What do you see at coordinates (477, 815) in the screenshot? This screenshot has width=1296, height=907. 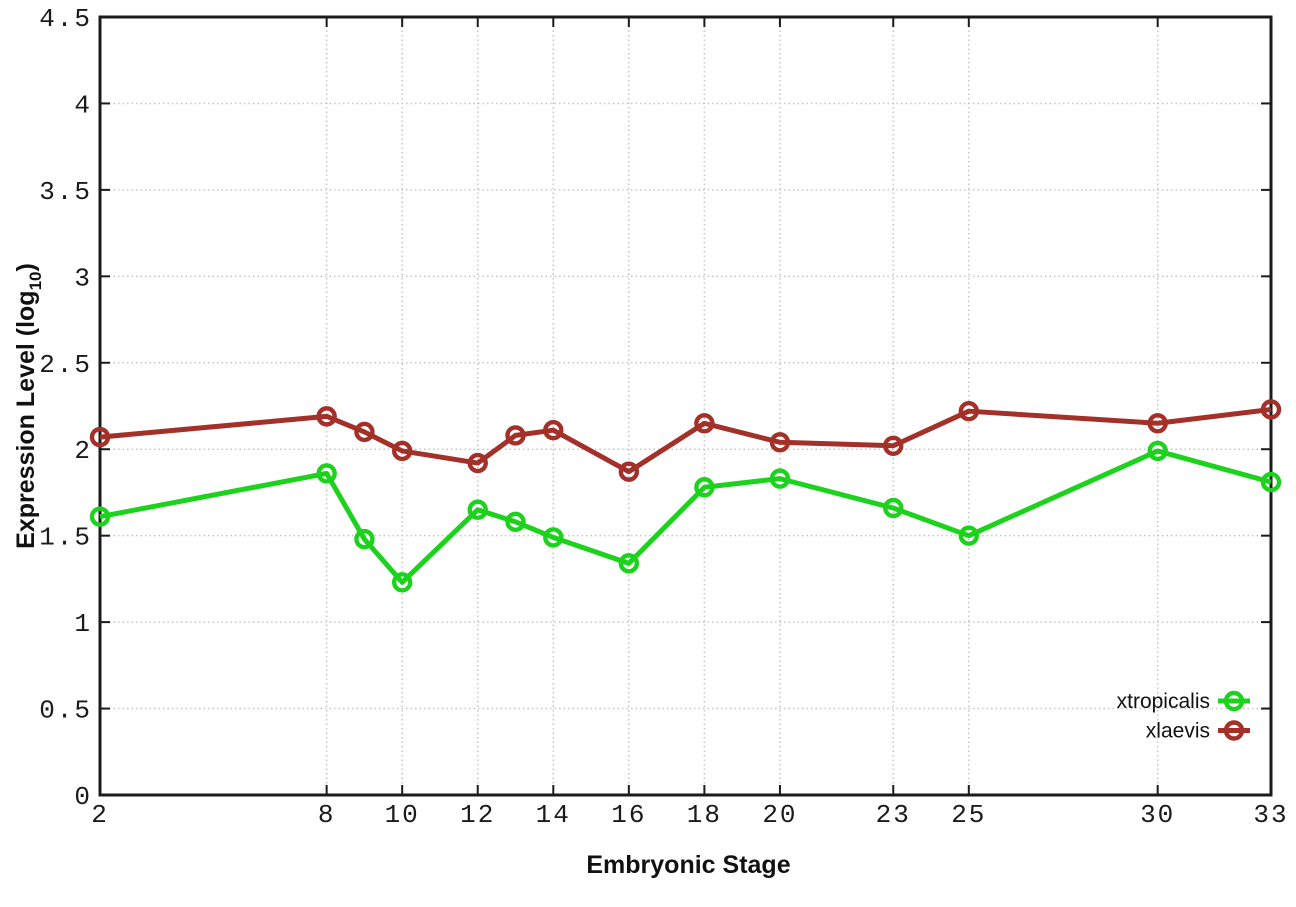 I see `x-tick-label: 12` at bounding box center [477, 815].